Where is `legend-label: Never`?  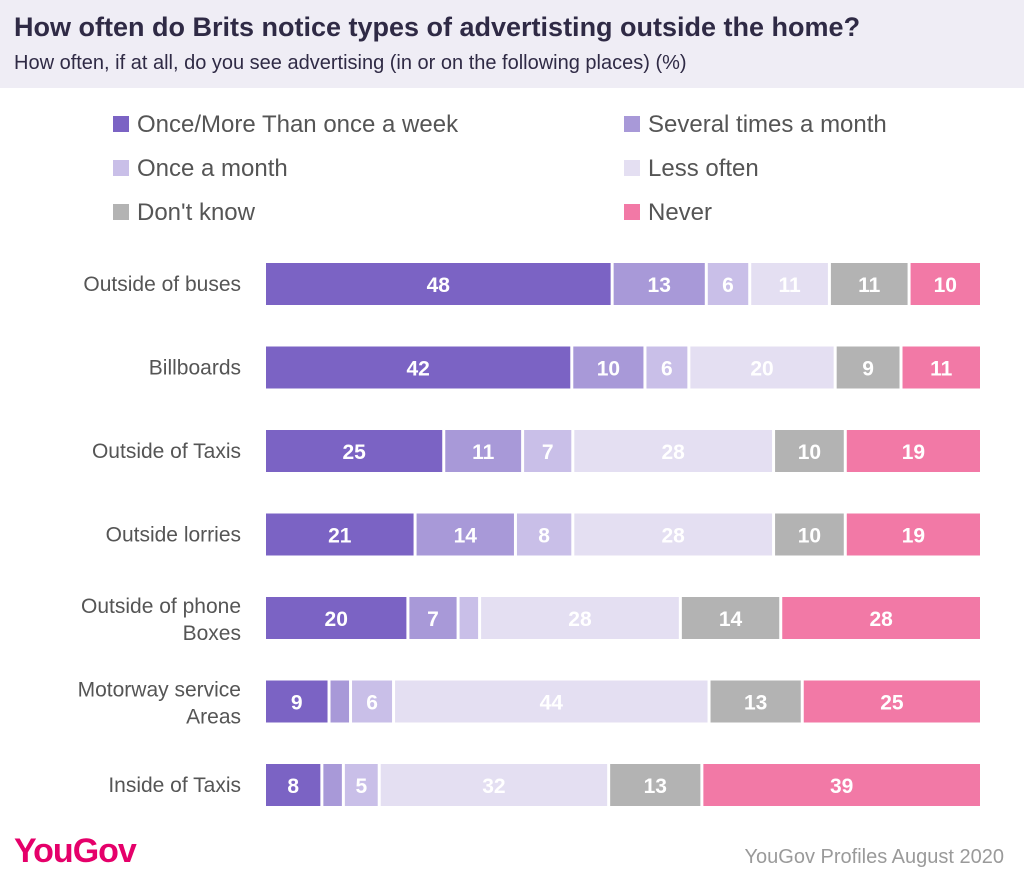 legend-label: Never is located at coordinates (680, 212).